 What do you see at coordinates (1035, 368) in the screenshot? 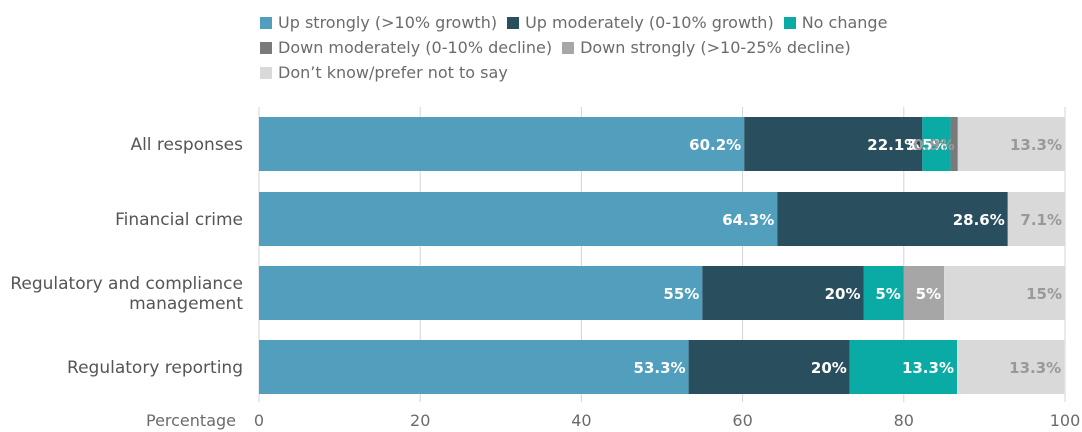
I see `data-label-3-5: 13.3%` at bounding box center [1035, 368].